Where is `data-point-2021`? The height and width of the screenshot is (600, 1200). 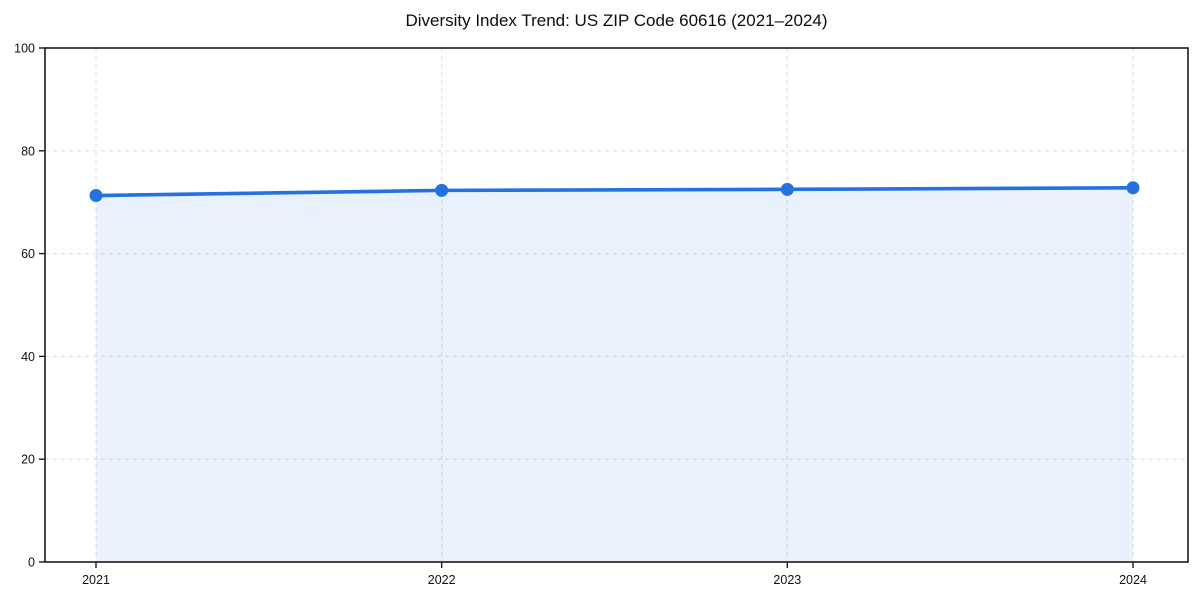 data-point-2021 is located at coordinates (96, 196).